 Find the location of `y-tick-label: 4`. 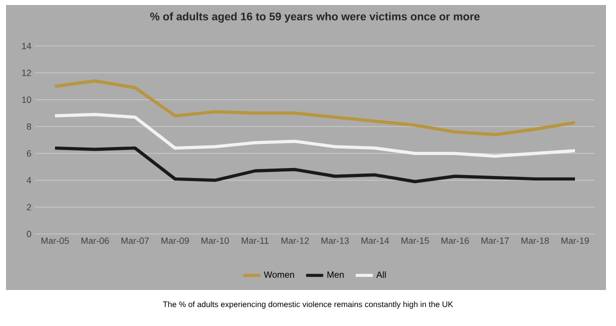

y-tick-label: 4 is located at coordinates (29, 180).